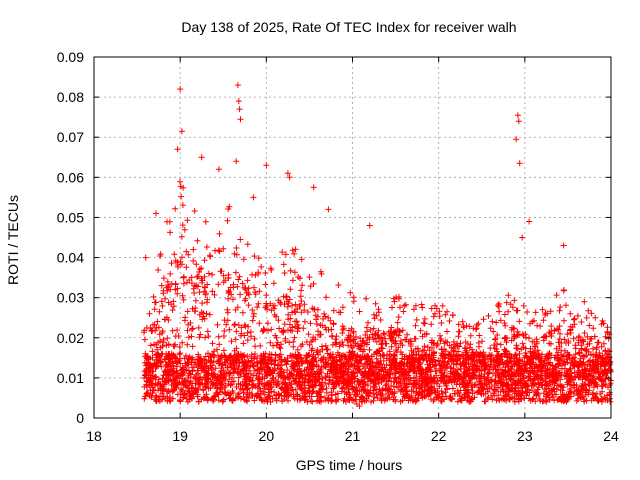 This screenshot has width=640, height=480. What do you see at coordinates (611, 436) in the screenshot?
I see `x-tick-label: 24` at bounding box center [611, 436].